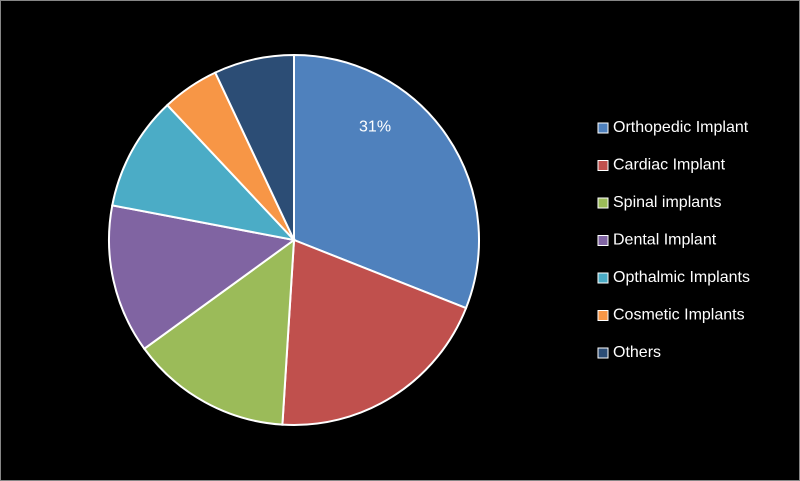 Image resolution: width=800 pixels, height=481 pixels. What do you see at coordinates (679, 315) in the screenshot?
I see `legend-label: Cosmetic Implants` at bounding box center [679, 315].